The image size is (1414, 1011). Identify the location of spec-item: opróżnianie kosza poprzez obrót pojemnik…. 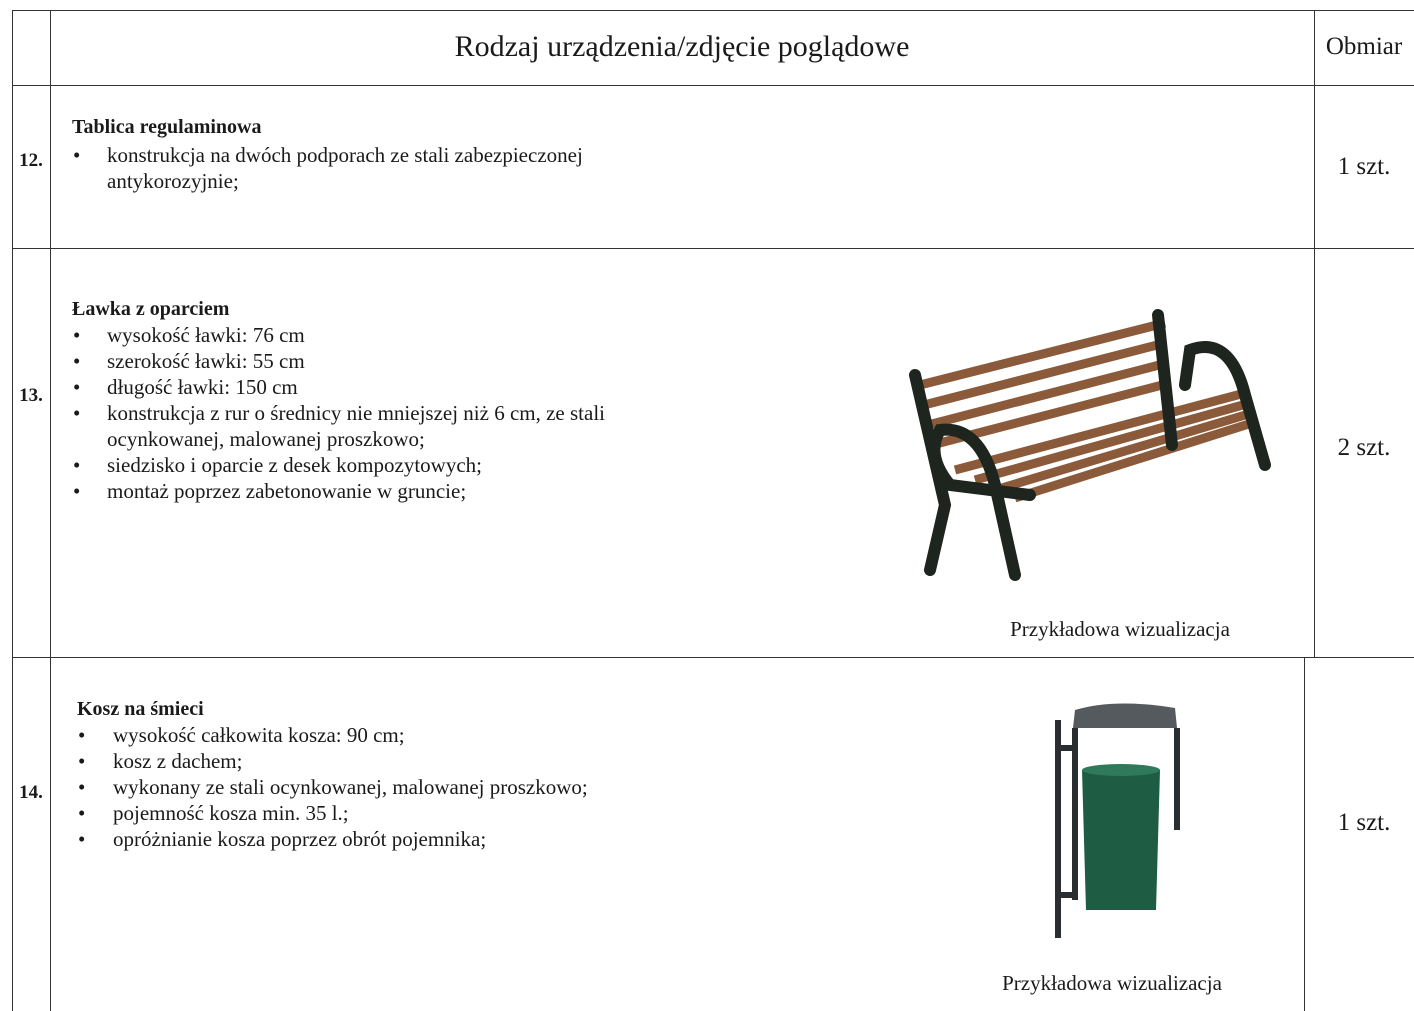
(300, 839).